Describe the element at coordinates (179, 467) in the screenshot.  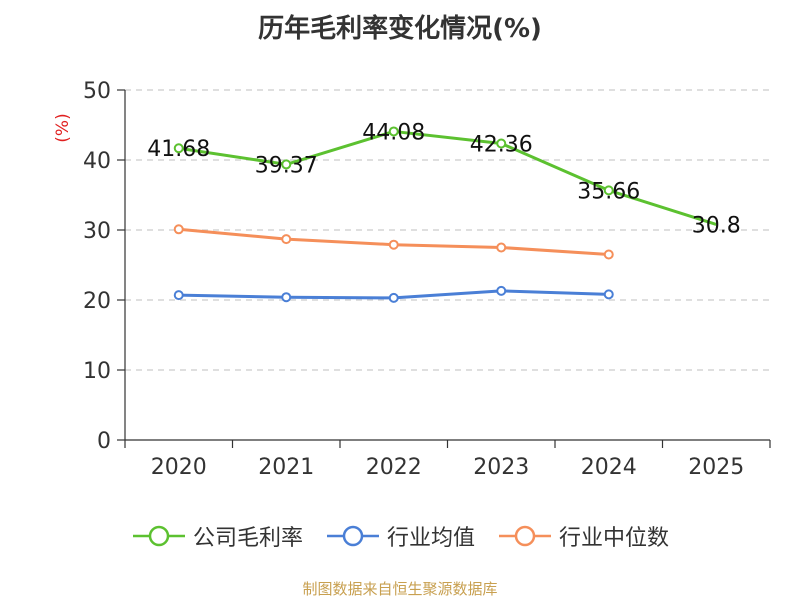
I see `x-tick-label: 2020` at that location.